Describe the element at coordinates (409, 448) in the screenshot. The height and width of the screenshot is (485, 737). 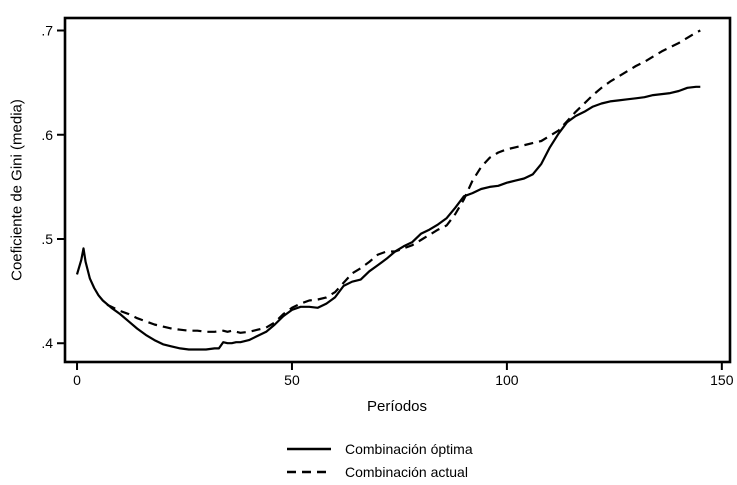
I see `legend-label-optima: Combinación óptima` at that location.